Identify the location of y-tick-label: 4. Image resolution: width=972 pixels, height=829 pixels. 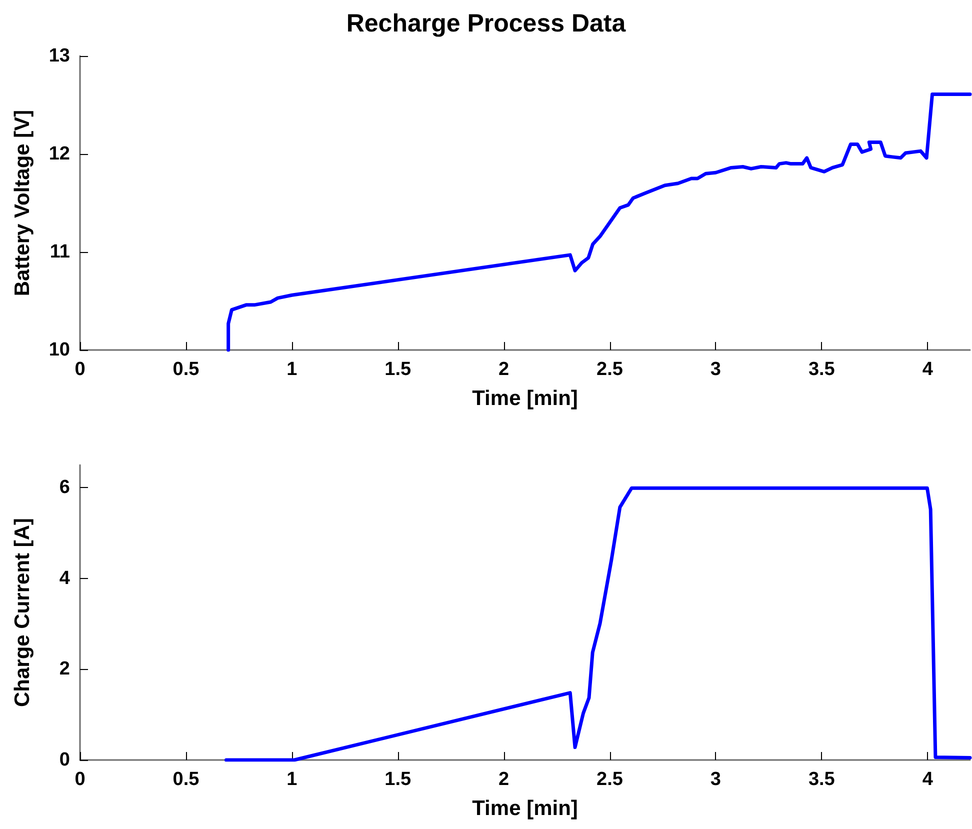
(64, 578).